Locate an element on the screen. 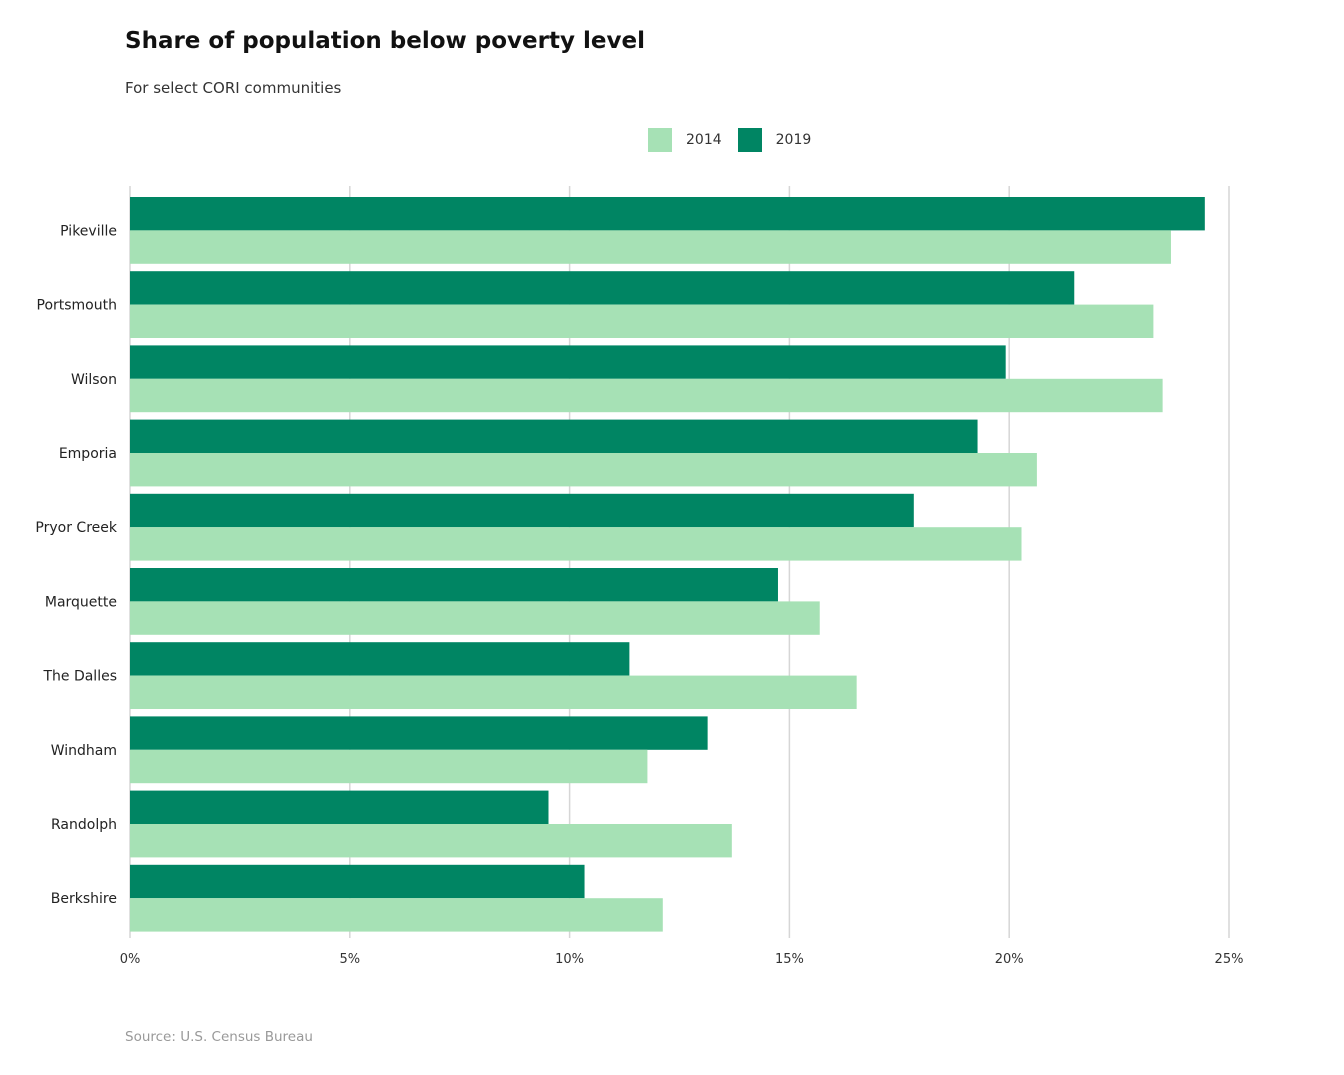 This screenshot has width=1344, height=1075. category-label-6: The Dalles is located at coordinates (79, 677).